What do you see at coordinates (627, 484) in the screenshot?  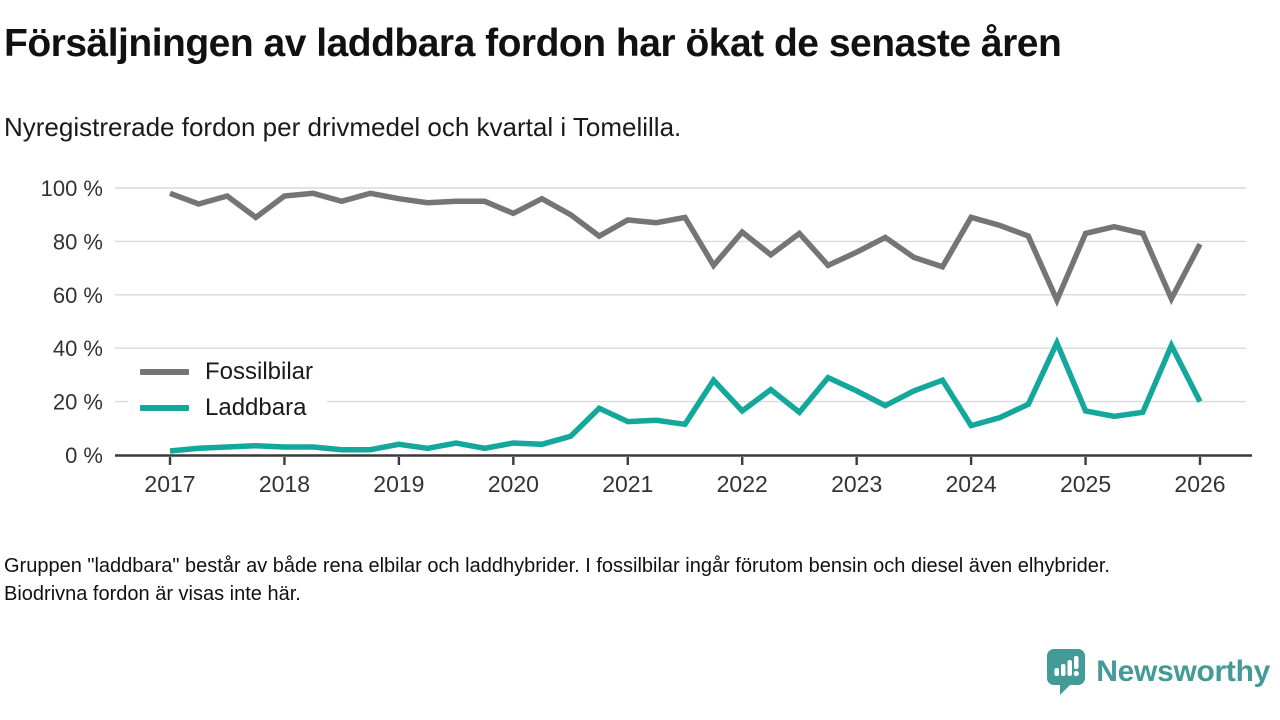 I see `x-tick-label: 2021` at bounding box center [627, 484].